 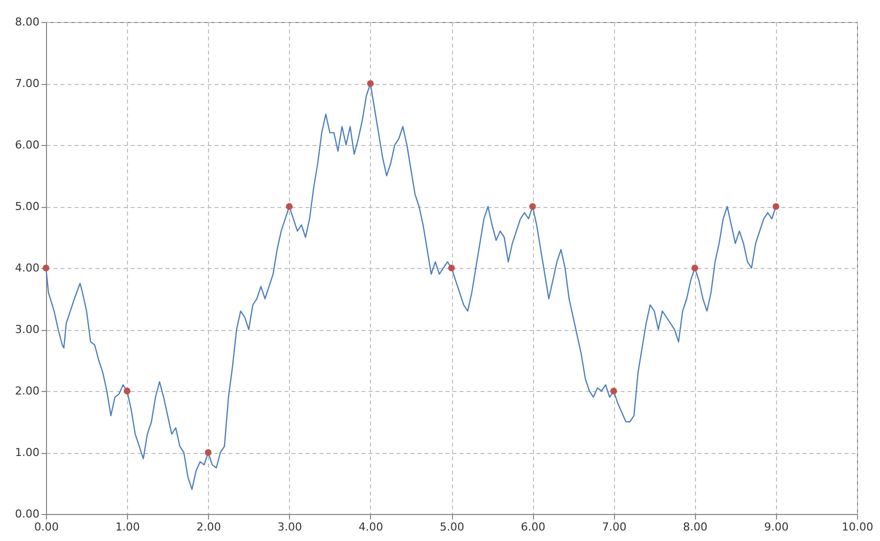 What do you see at coordinates (533, 527) in the screenshot?
I see `x-tick-label: 6.00` at bounding box center [533, 527].